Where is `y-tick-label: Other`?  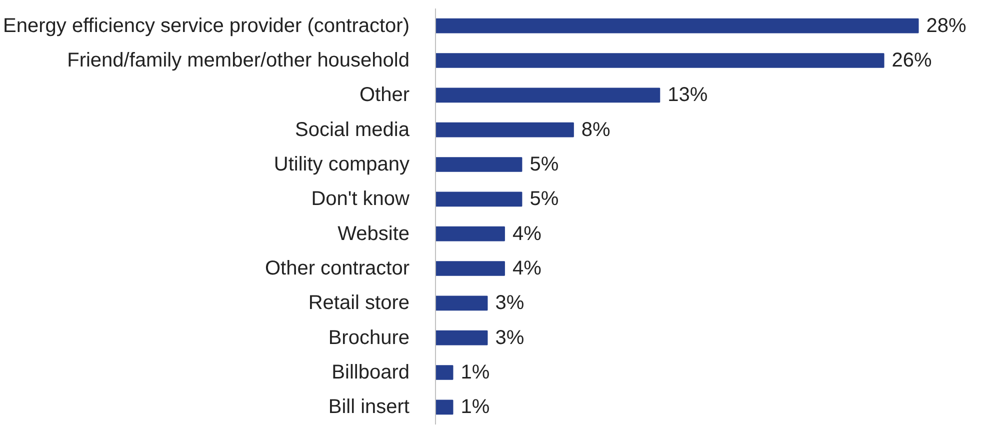
y-tick-label: Other is located at coordinates (384, 95).